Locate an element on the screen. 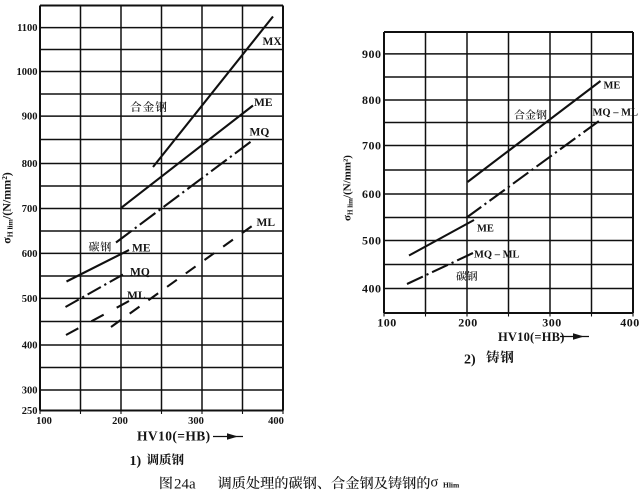 The height and width of the screenshot is (494, 643). svg-text: σ is located at coordinates (435, 483).